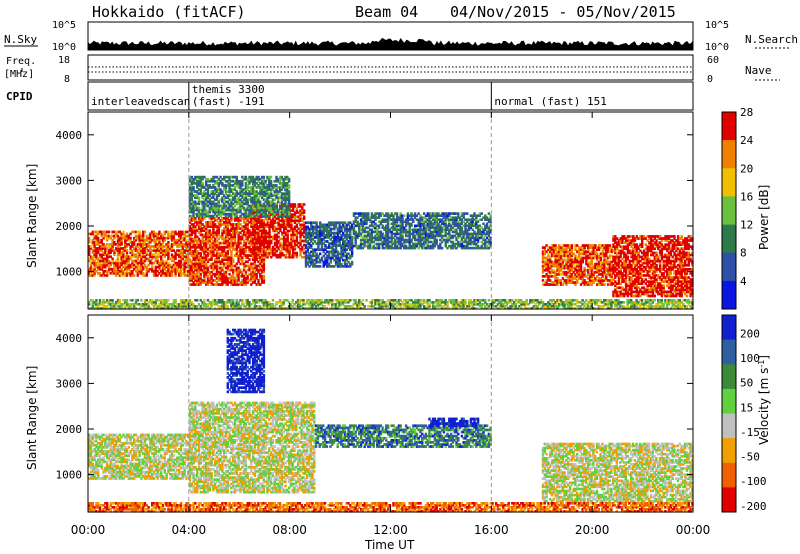 The height and width of the screenshot is (554, 800). What do you see at coordinates (169, 12) in the screenshot?
I see `station-title: Hokkaido (fitACF)` at bounding box center [169, 12].